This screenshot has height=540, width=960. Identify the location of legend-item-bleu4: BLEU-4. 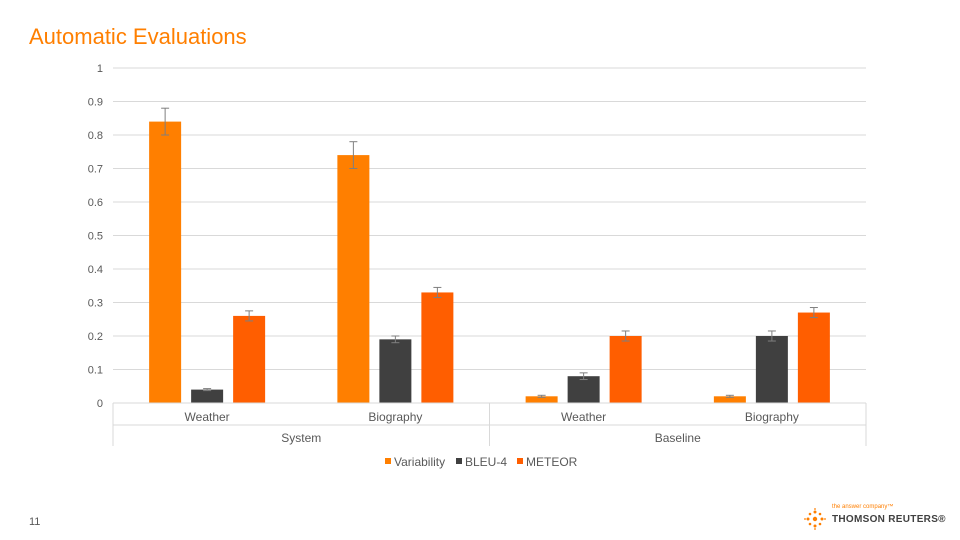
(481, 462).